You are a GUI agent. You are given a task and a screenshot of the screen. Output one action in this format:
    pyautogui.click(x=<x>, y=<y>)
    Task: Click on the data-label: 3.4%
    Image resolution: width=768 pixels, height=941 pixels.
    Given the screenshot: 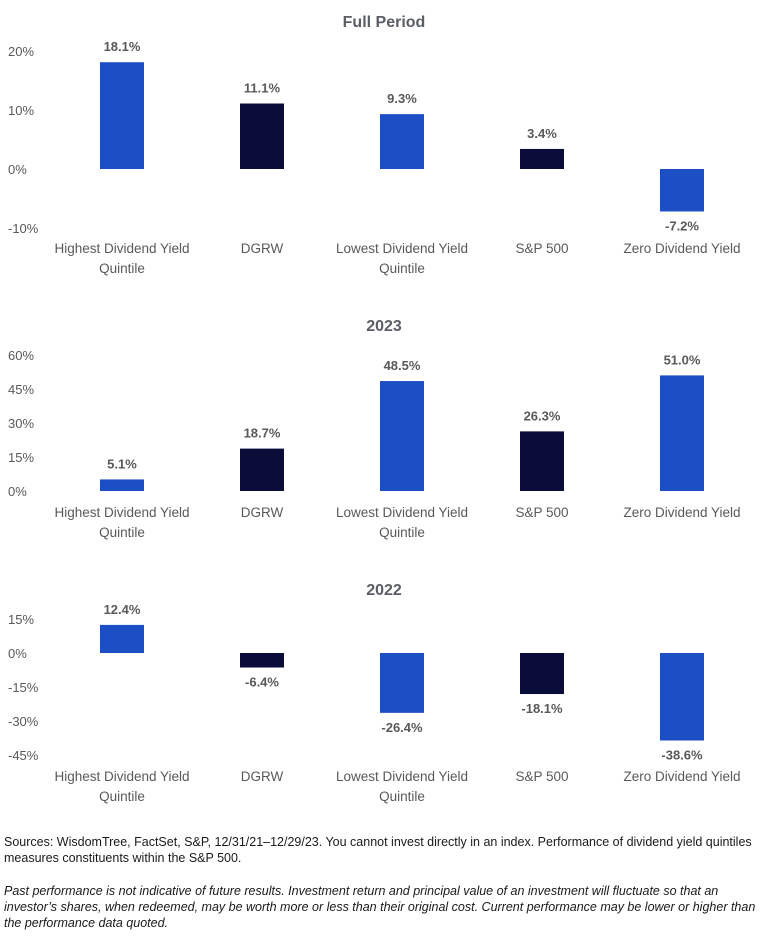 What is the action you would take?
    pyautogui.click(x=542, y=133)
    